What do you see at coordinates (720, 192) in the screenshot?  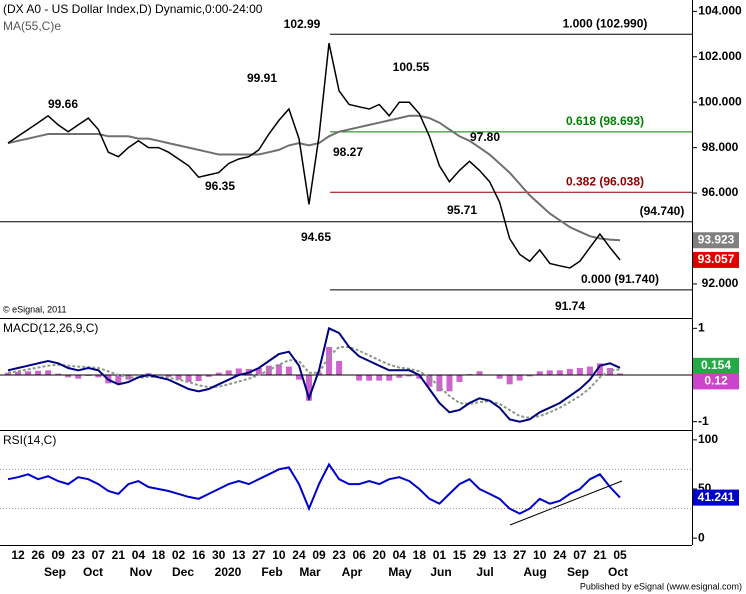 I see `y-tick-label: 96.000` at bounding box center [720, 192].